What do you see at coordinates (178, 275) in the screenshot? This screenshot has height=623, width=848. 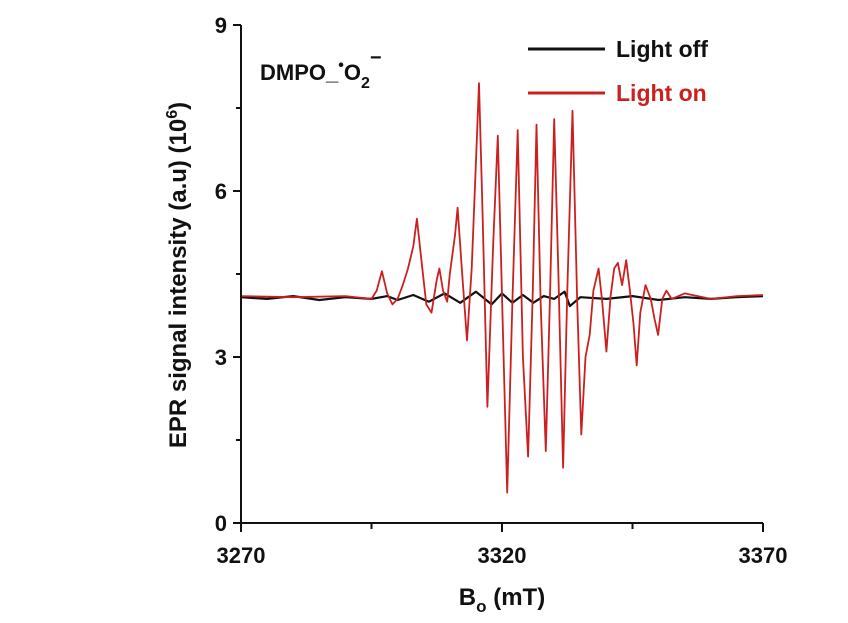 I see `y-axis-title: EPR signal intensity (a.u) (106)` at bounding box center [178, 275].